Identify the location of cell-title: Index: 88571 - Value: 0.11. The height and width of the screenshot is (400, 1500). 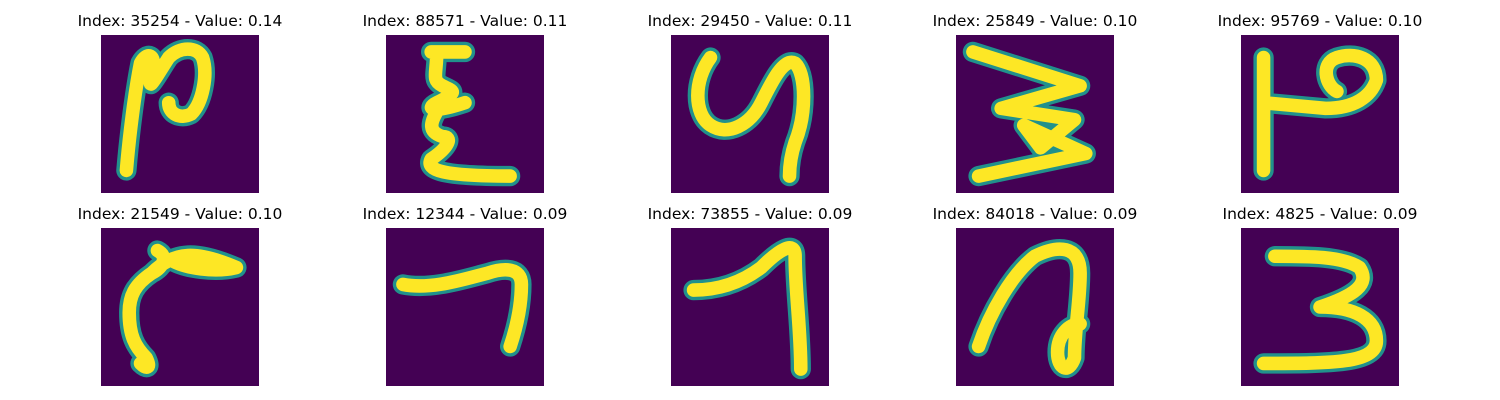
(465, 21).